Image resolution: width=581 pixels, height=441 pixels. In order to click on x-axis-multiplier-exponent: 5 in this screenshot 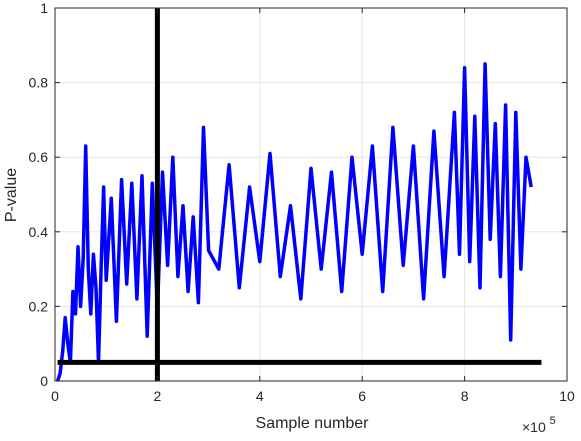, I will do `click(553, 421)`.